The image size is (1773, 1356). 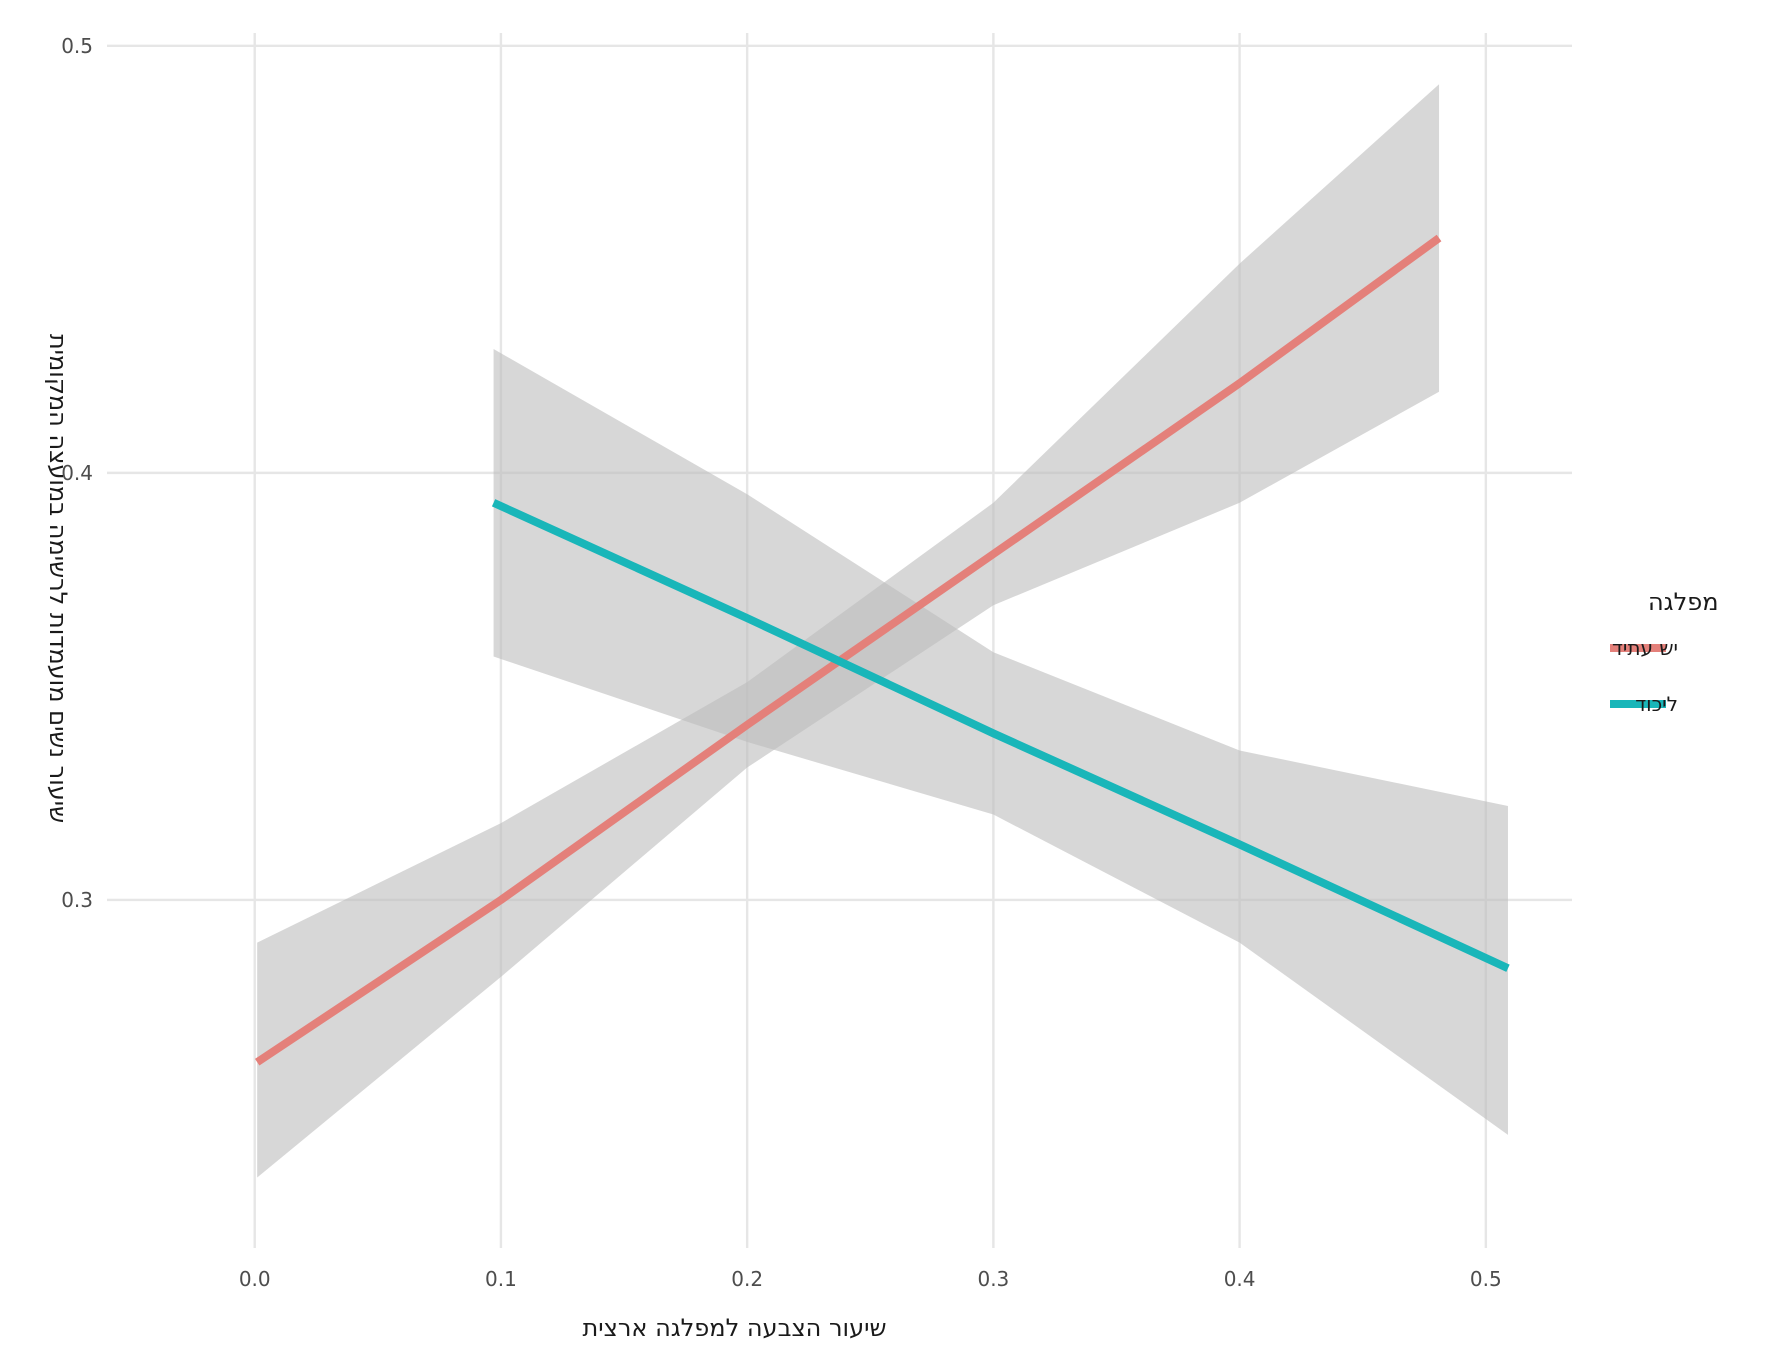 What do you see at coordinates (1486, 1279) in the screenshot?
I see `x-tick-label: 0.5` at bounding box center [1486, 1279].